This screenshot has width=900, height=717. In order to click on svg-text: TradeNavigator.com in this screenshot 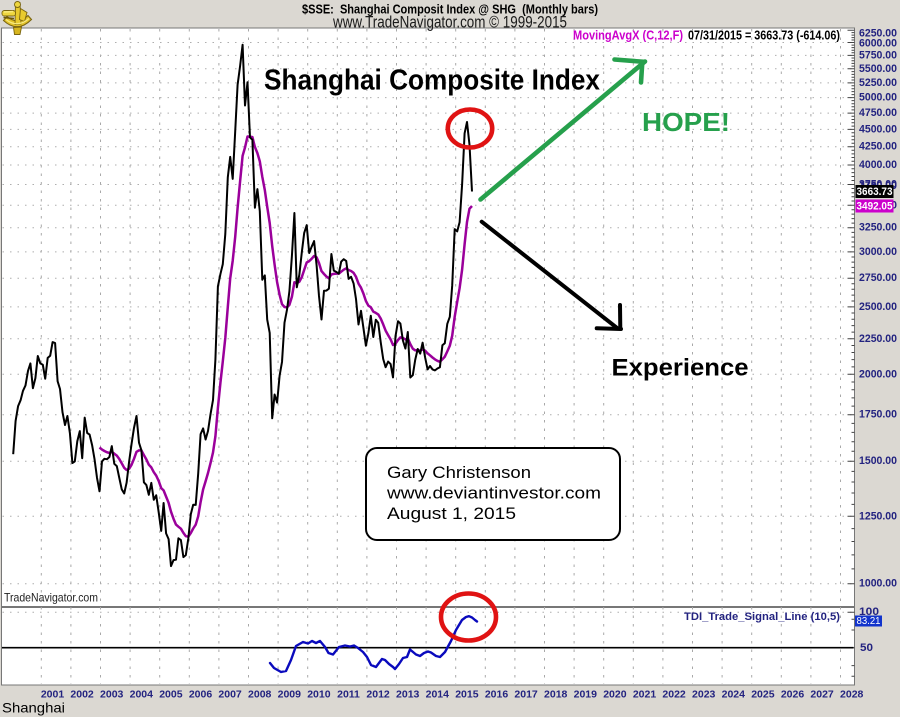, I will do `click(51, 598)`.